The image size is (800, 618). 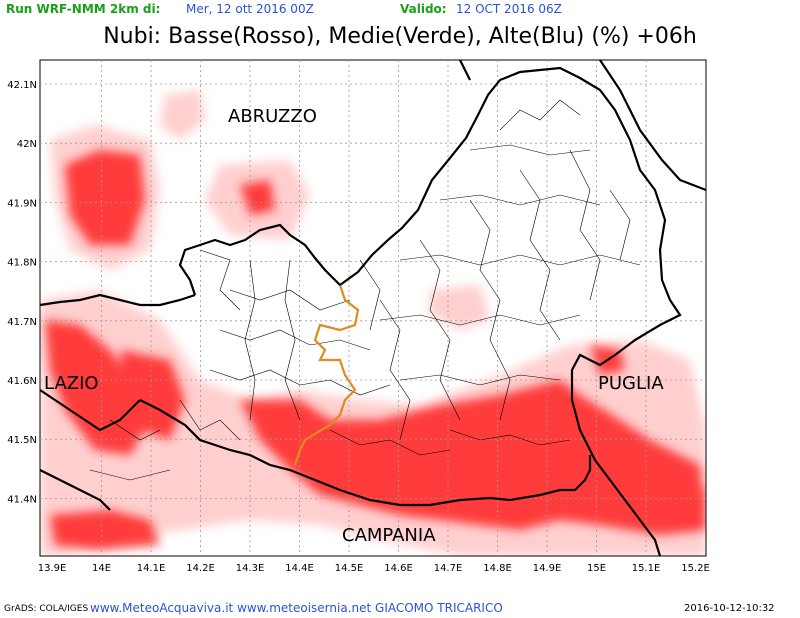 What do you see at coordinates (272, 116) in the screenshot?
I see `region-label-abruzzo: ABRUZZO` at bounding box center [272, 116].